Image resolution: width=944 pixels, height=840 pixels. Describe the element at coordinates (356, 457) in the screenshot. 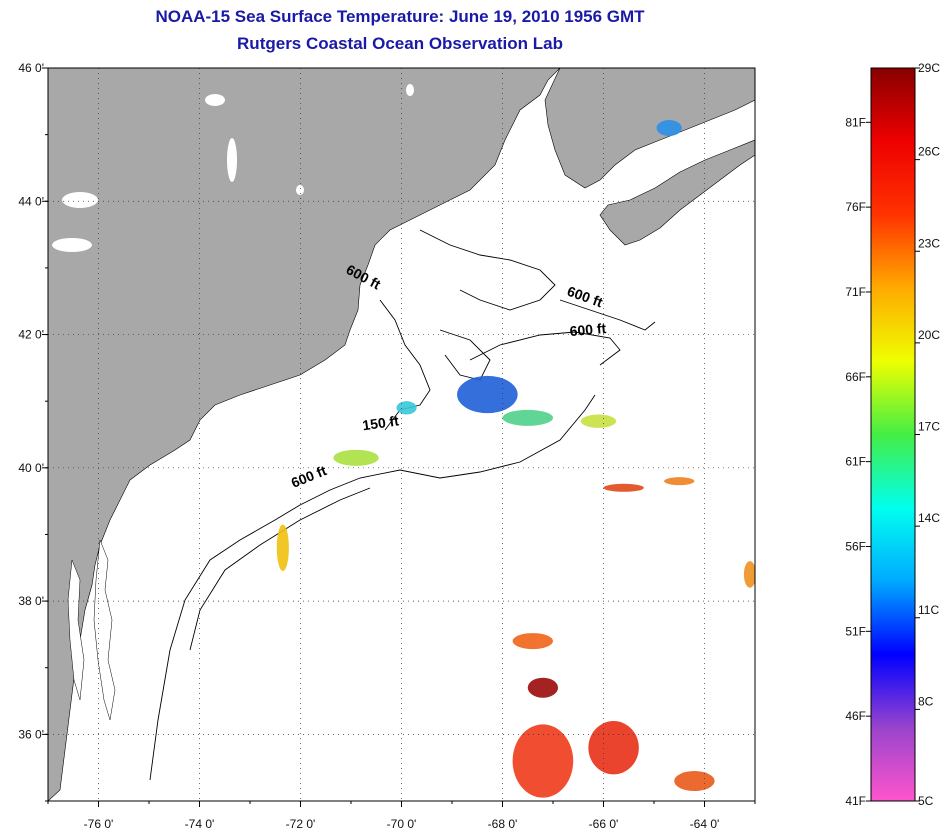

I see `southern-new-england-patch` at that location.